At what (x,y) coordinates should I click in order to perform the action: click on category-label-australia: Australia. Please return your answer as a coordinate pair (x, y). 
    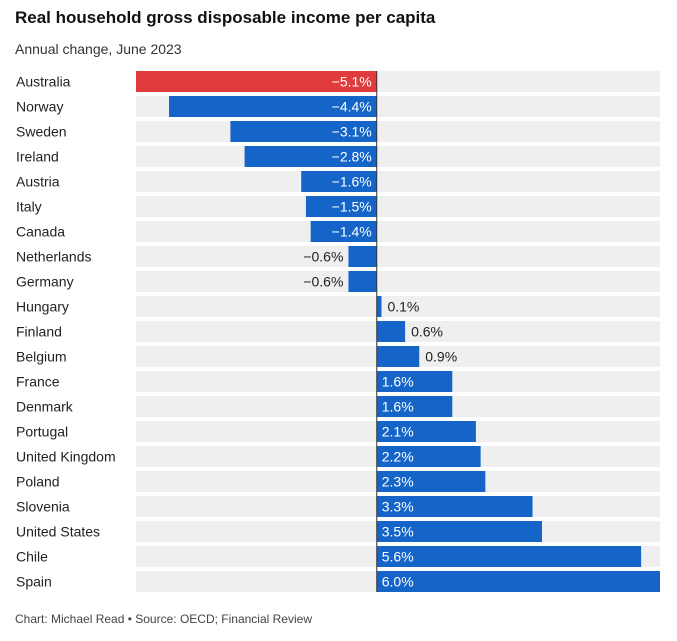
    Looking at the image, I should click on (43, 82).